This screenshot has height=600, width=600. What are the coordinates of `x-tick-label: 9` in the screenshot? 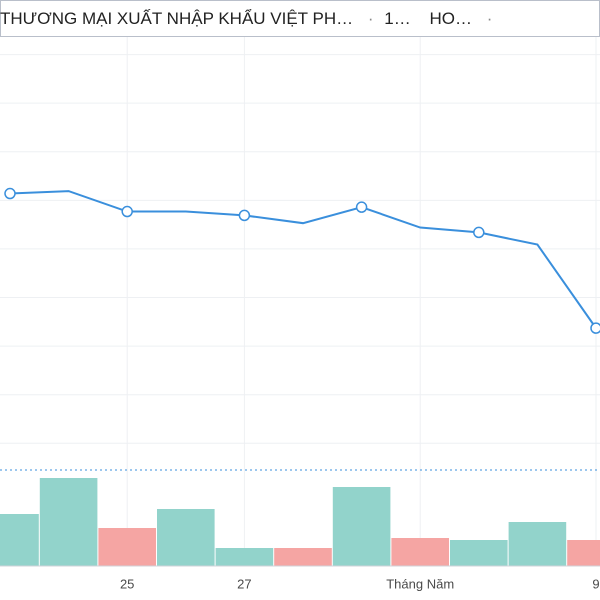 It's located at (595, 583).